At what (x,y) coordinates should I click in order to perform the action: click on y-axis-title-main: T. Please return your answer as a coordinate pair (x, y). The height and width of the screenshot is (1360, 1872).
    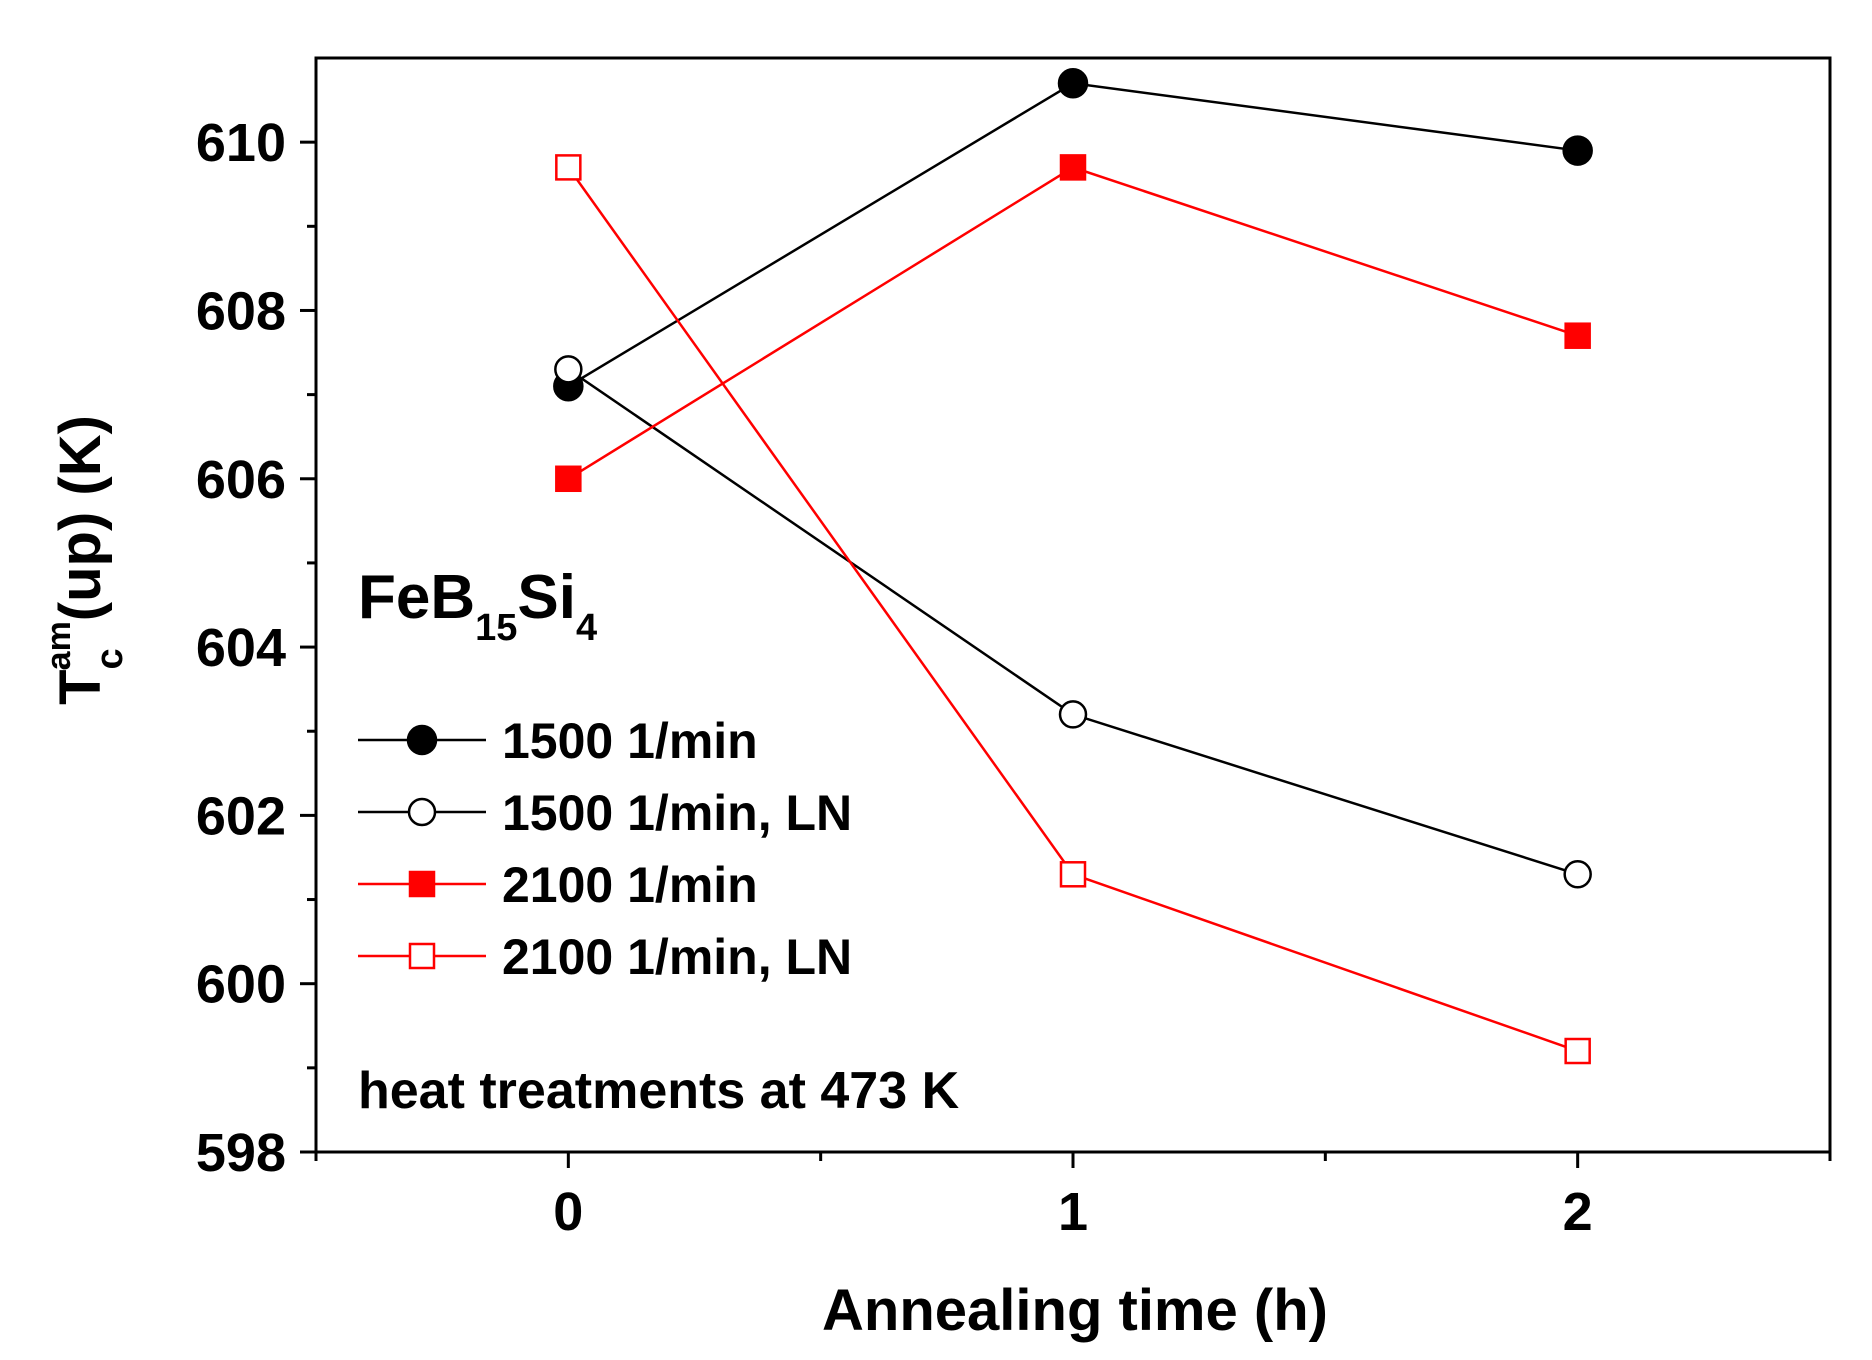
    Looking at the image, I should click on (80, 686).